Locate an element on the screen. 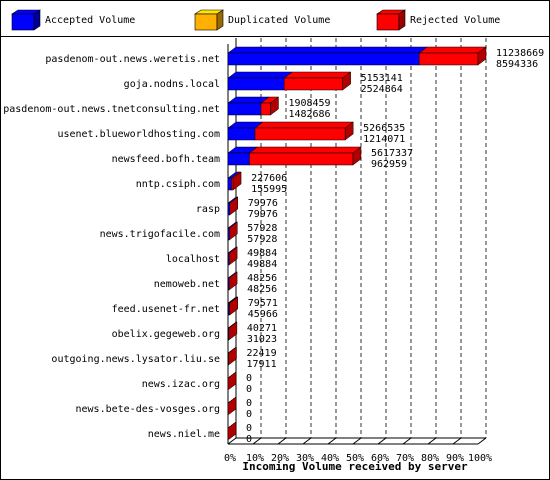  accepted-label: 155995 is located at coordinates (269, 189).